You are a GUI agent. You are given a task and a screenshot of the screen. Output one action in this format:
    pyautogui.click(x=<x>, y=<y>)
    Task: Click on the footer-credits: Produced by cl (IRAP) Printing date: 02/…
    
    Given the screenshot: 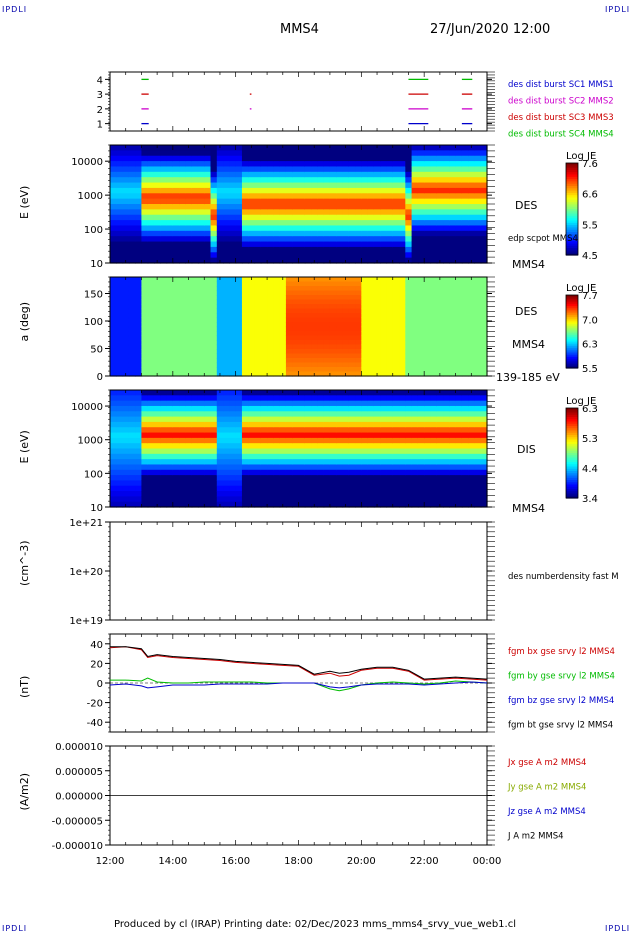 What is the action you would take?
    pyautogui.click(x=315, y=924)
    